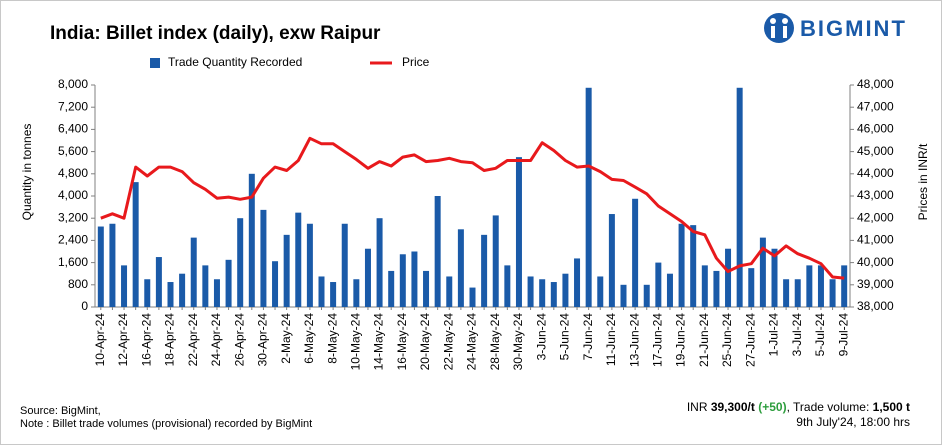 Image resolution: width=942 pixels, height=445 pixels. Describe the element at coordinates (402, 342) in the screenshot. I see `x-tick-label: 16-May-24` at that location.